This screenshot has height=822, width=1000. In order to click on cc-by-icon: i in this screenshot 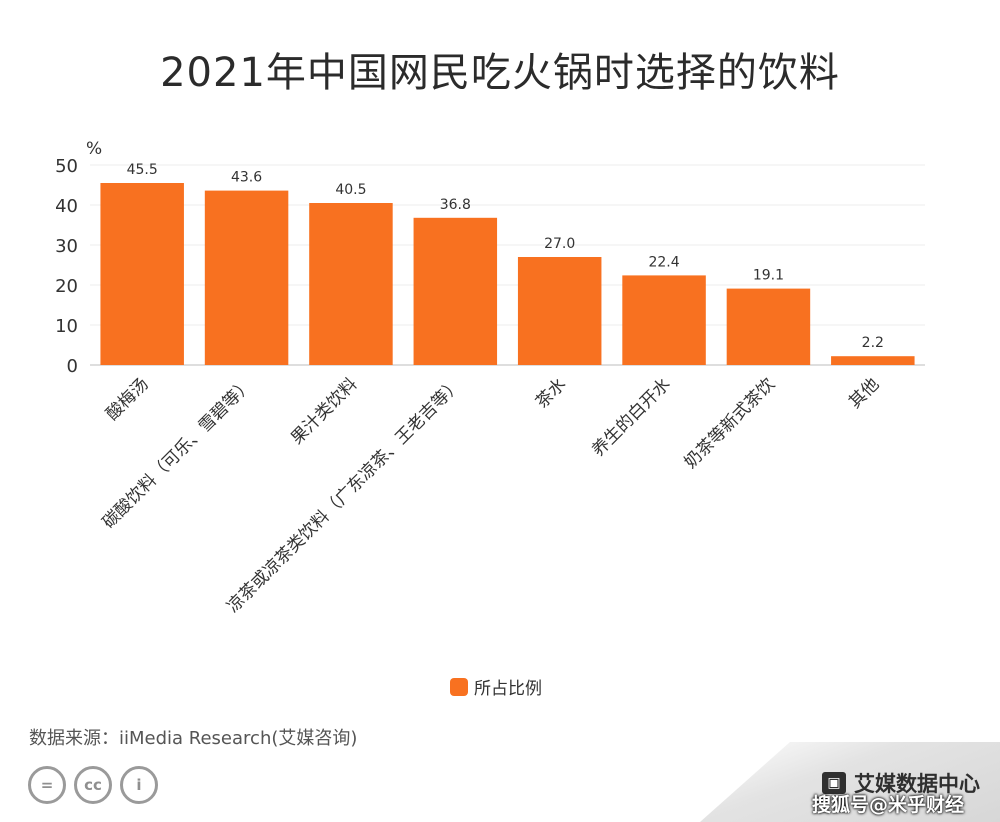, I will do `click(139, 785)`.